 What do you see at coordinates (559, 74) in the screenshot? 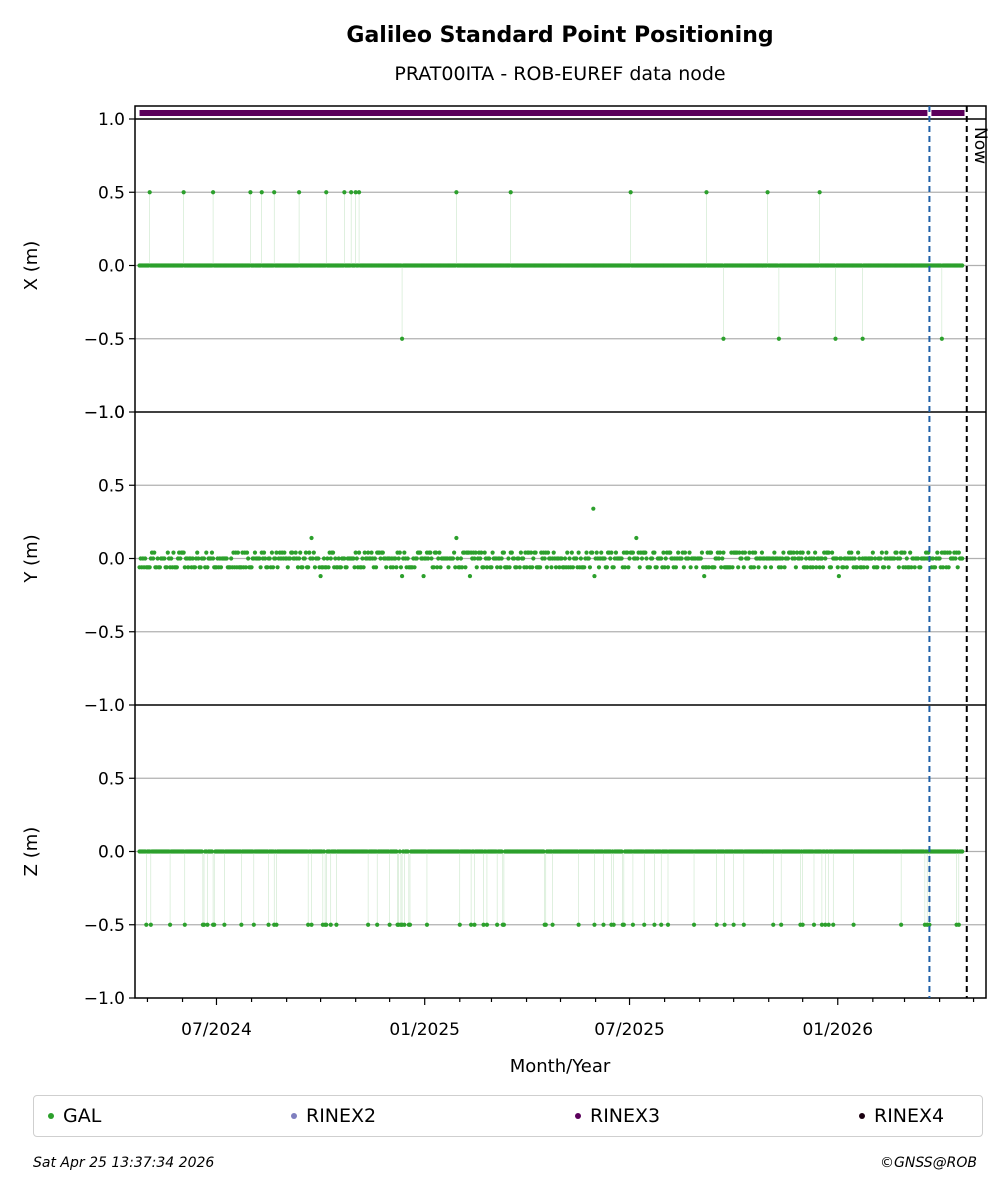
I see `chart-subtitle: PRAT00ITA - ROB-EUREF data node` at bounding box center [559, 74].